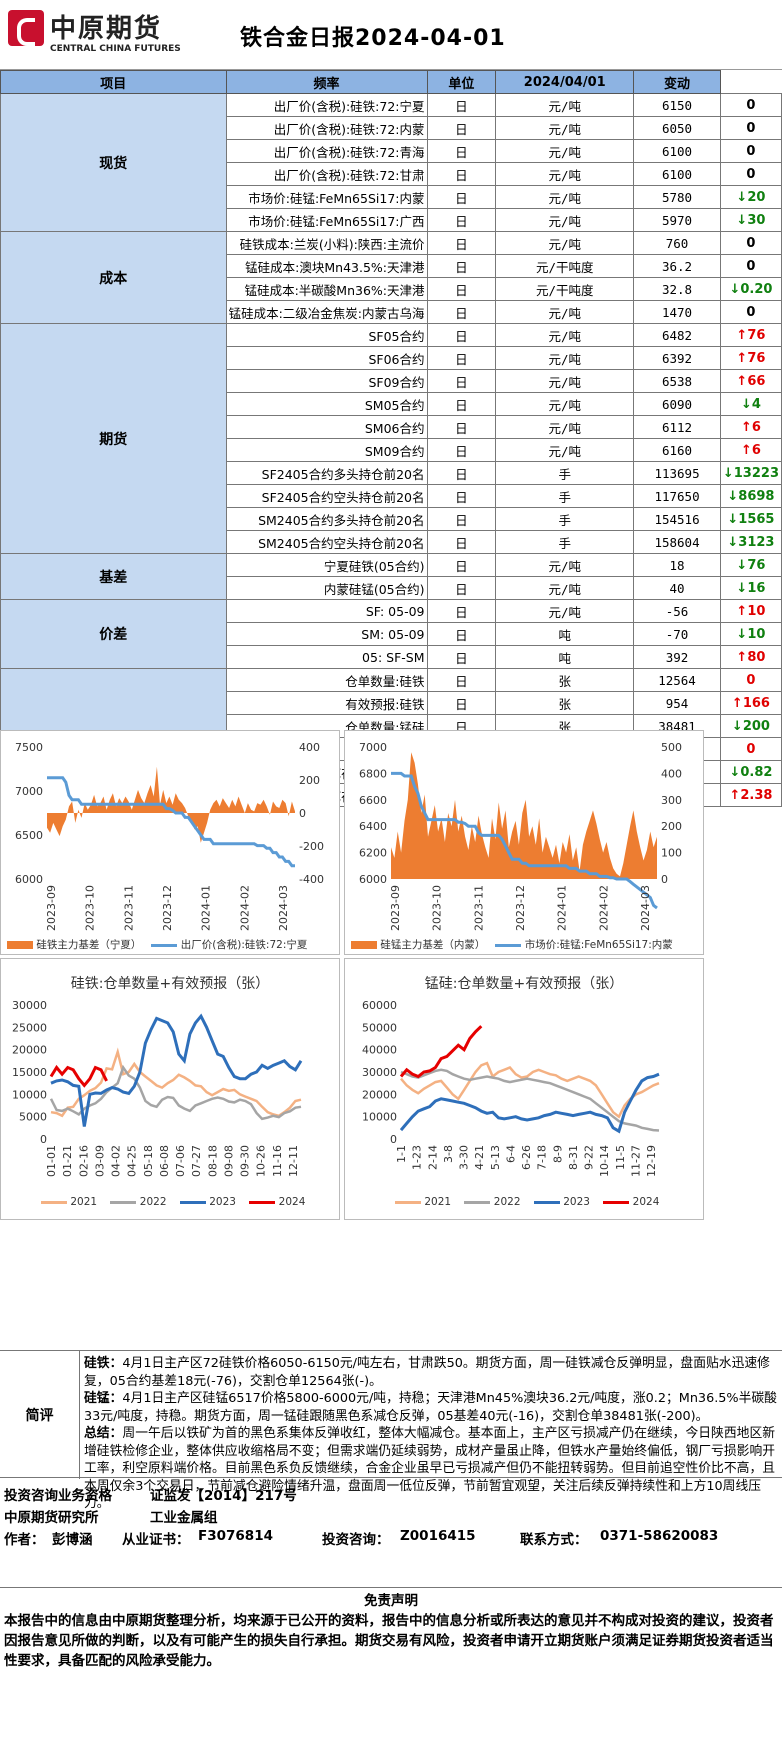 The width and height of the screenshot is (782, 1738). I want to click on value-cell: 6160, so click(677, 450).